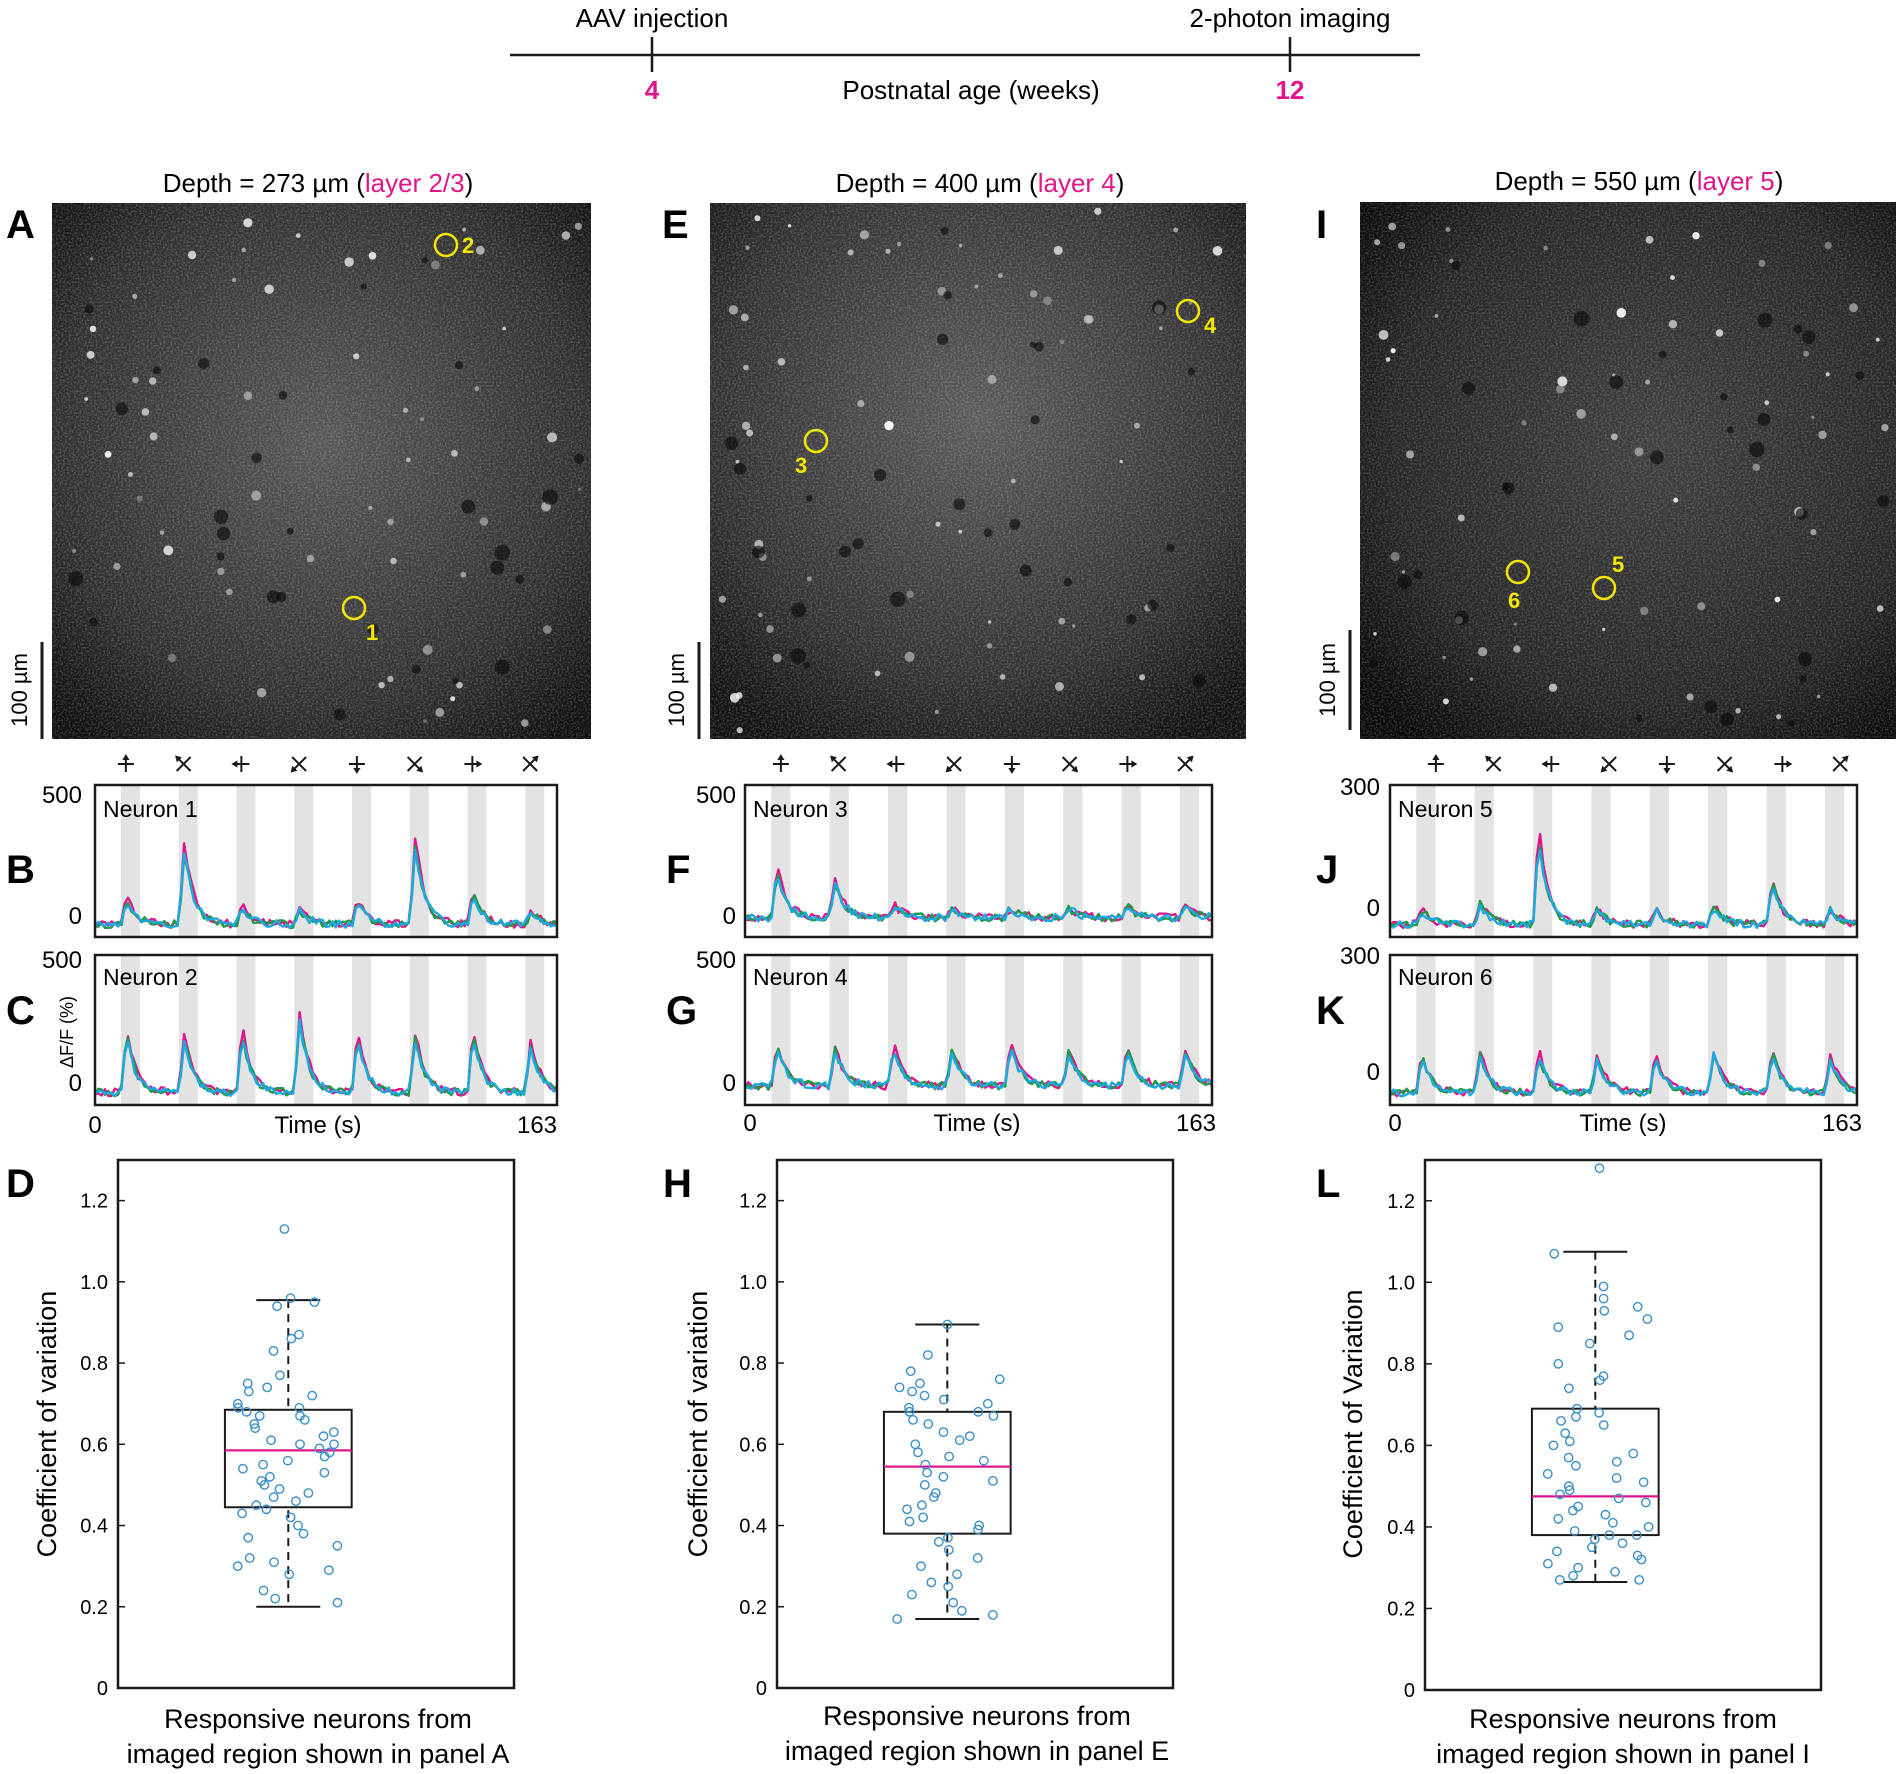  Describe the element at coordinates (468, 245) in the screenshot. I see `neuron-roi-label-2: 2` at that location.